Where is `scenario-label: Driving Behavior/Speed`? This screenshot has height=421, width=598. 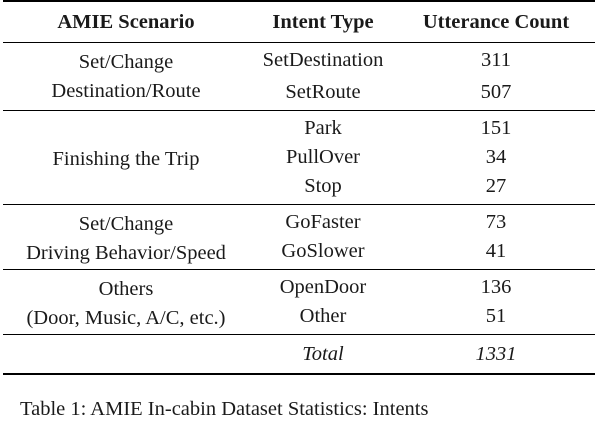
scenario-label: Driving Behavior/Speed is located at coordinates (126, 252).